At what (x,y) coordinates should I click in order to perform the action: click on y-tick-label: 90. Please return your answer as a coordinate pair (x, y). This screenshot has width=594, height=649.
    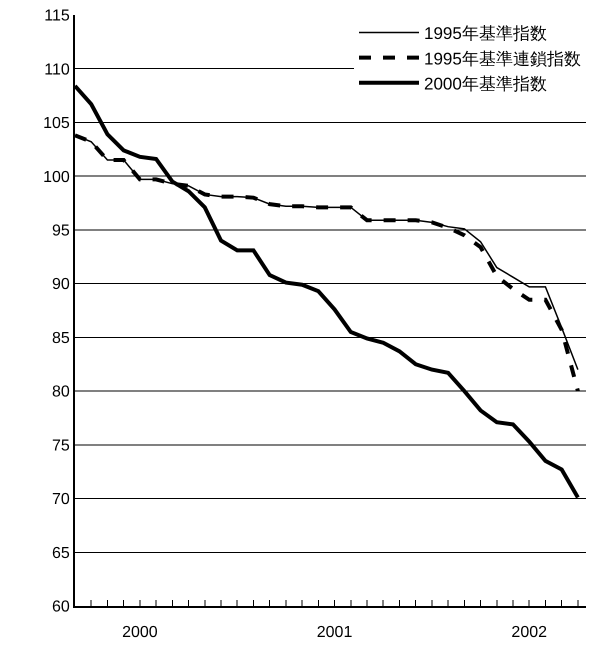
    Looking at the image, I should click on (61, 285).